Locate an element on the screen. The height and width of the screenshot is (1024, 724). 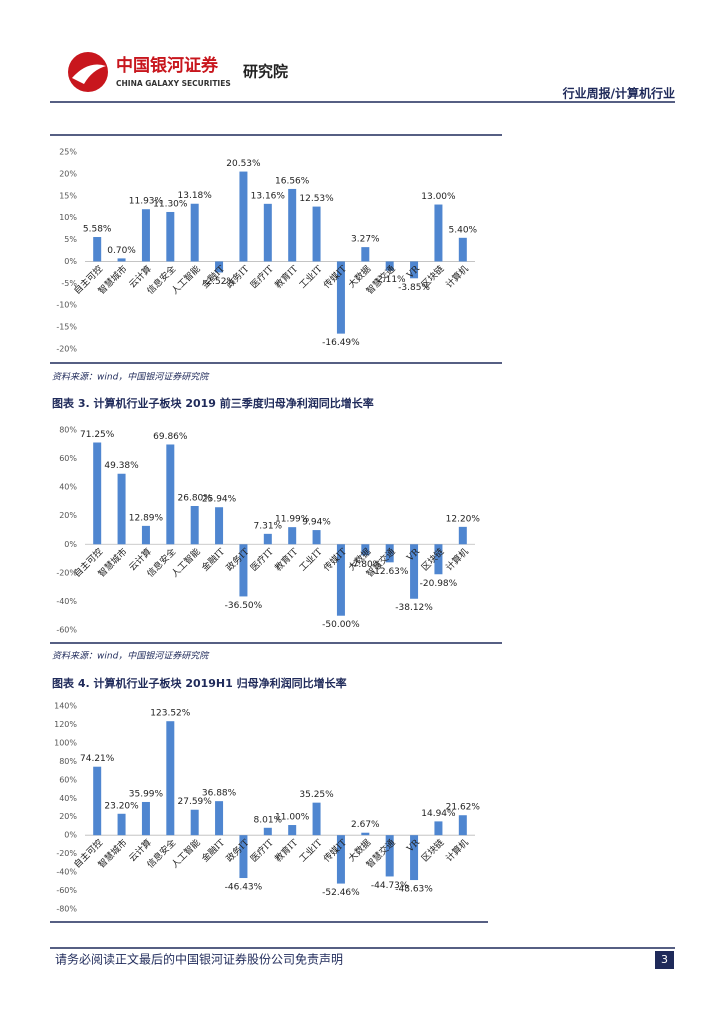
value-label: -38.12% is located at coordinates (414, 608).